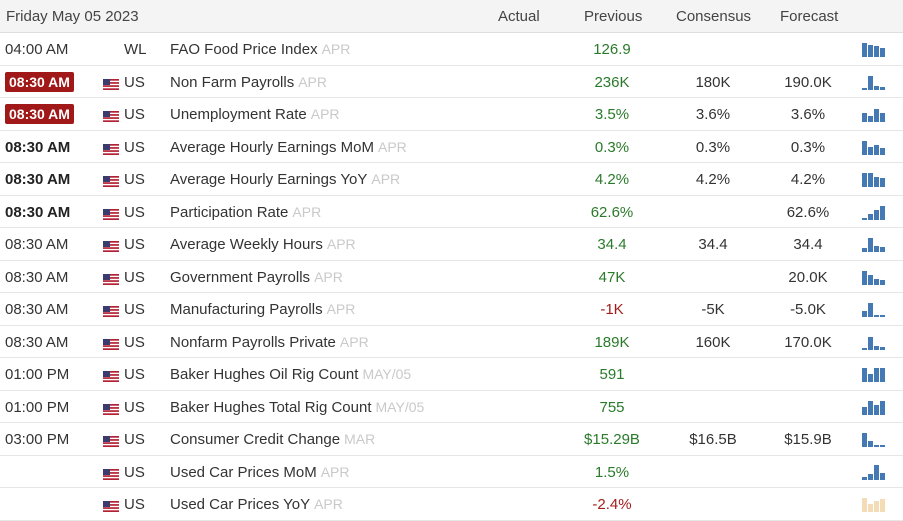  Describe the element at coordinates (229, 212) in the screenshot. I see `event-name: Participation Rate` at that location.